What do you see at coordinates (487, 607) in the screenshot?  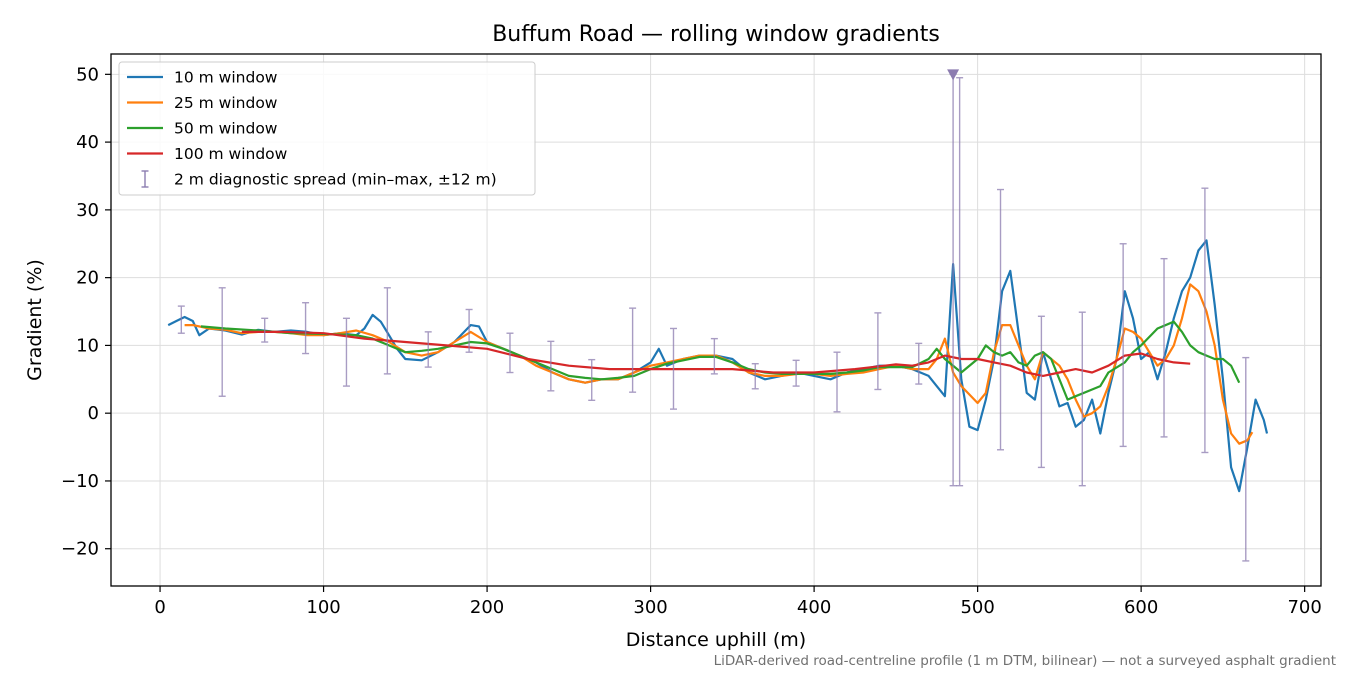 I see `x-tick-label-2: 200` at bounding box center [487, 607].